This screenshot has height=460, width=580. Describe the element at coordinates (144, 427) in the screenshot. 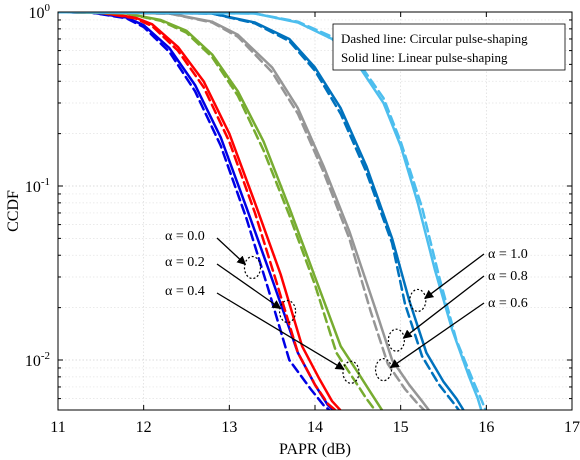

I see `x-tick-label: 12` at that location.